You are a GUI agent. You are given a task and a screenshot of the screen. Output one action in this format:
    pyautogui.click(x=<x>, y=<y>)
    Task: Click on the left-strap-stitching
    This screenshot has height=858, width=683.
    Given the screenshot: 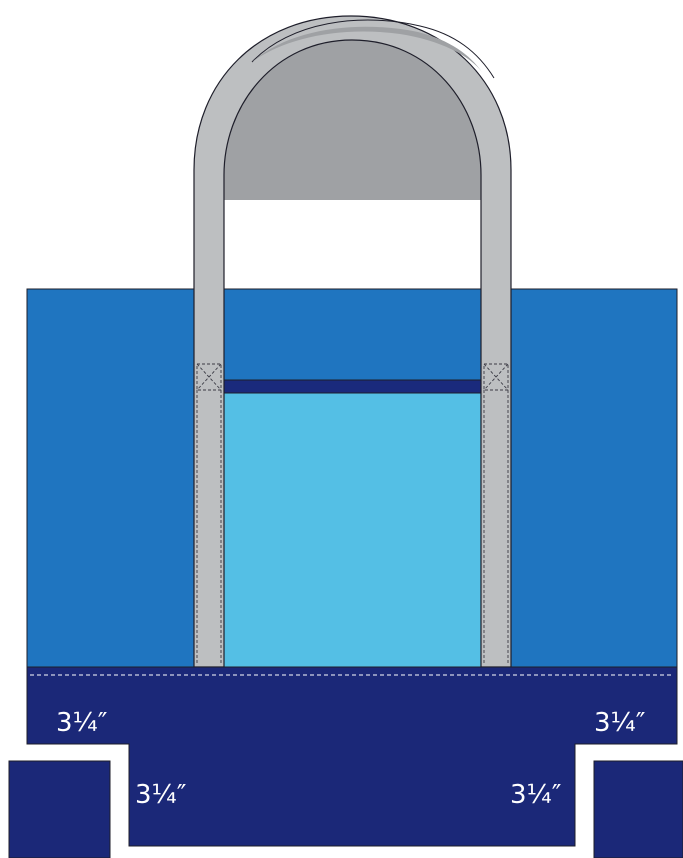 What is the action you would take?
    pyautogui.click(x=209, y=513)
    